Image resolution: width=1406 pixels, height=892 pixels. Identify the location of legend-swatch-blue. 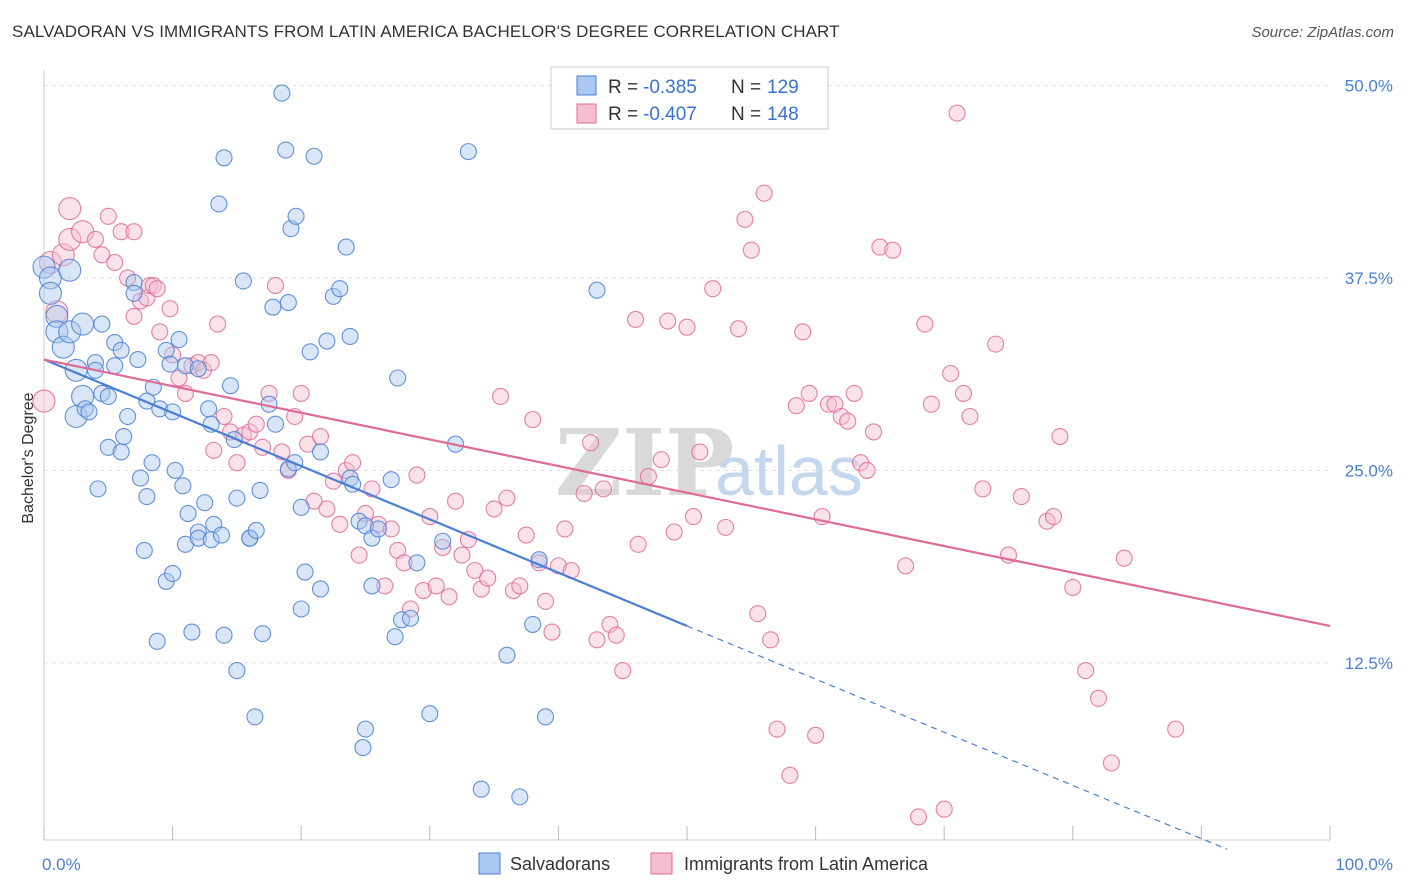
(586, 85).